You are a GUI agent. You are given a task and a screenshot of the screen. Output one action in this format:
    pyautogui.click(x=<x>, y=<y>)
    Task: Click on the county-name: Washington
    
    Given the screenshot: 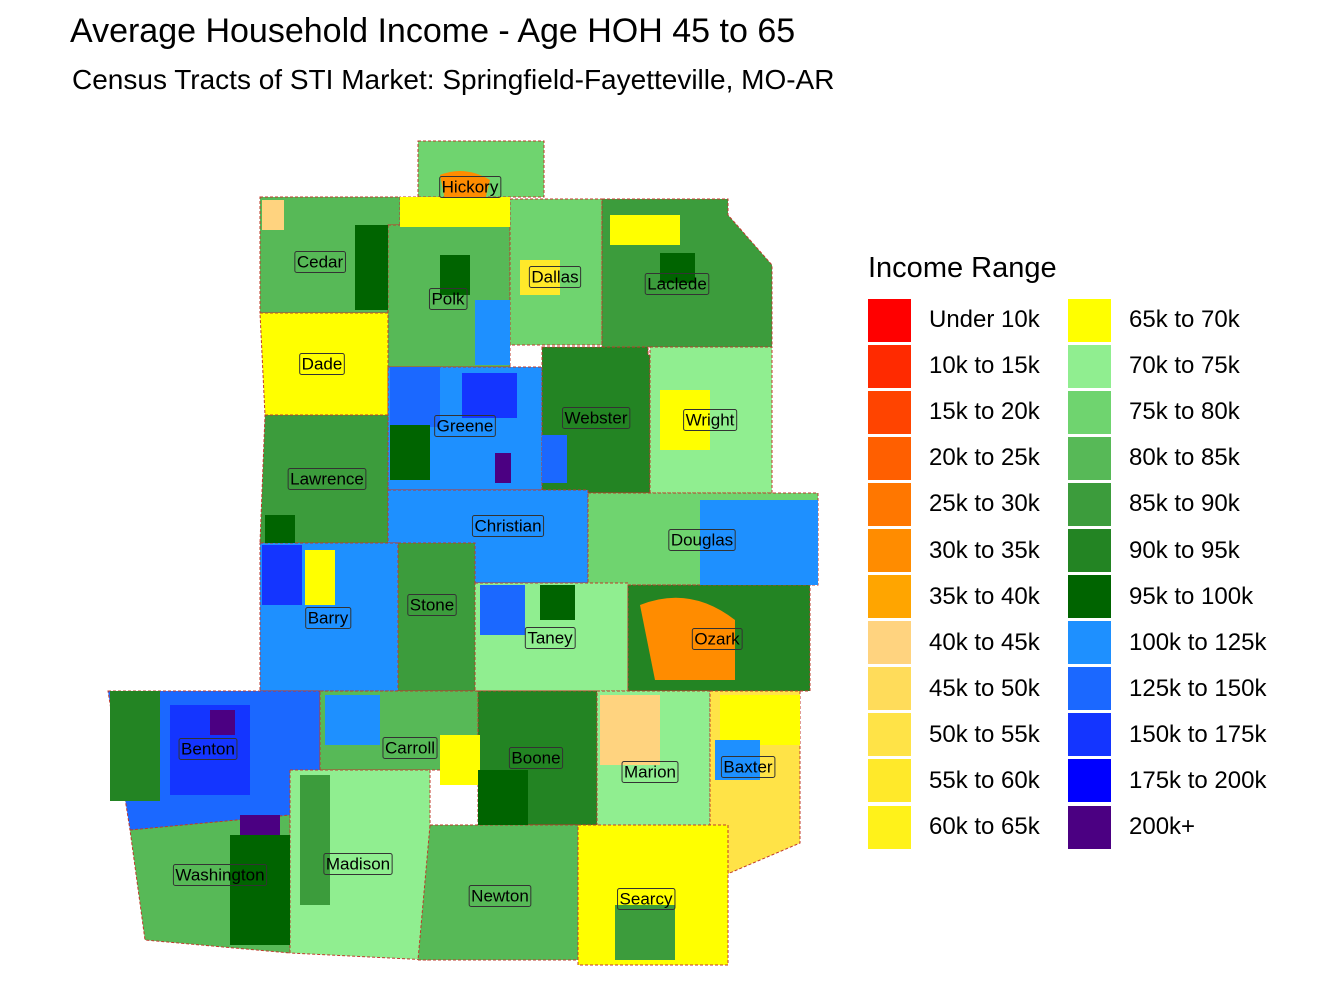 What is the action you would take?
    pyautogui.click(x=219, y=874)
    